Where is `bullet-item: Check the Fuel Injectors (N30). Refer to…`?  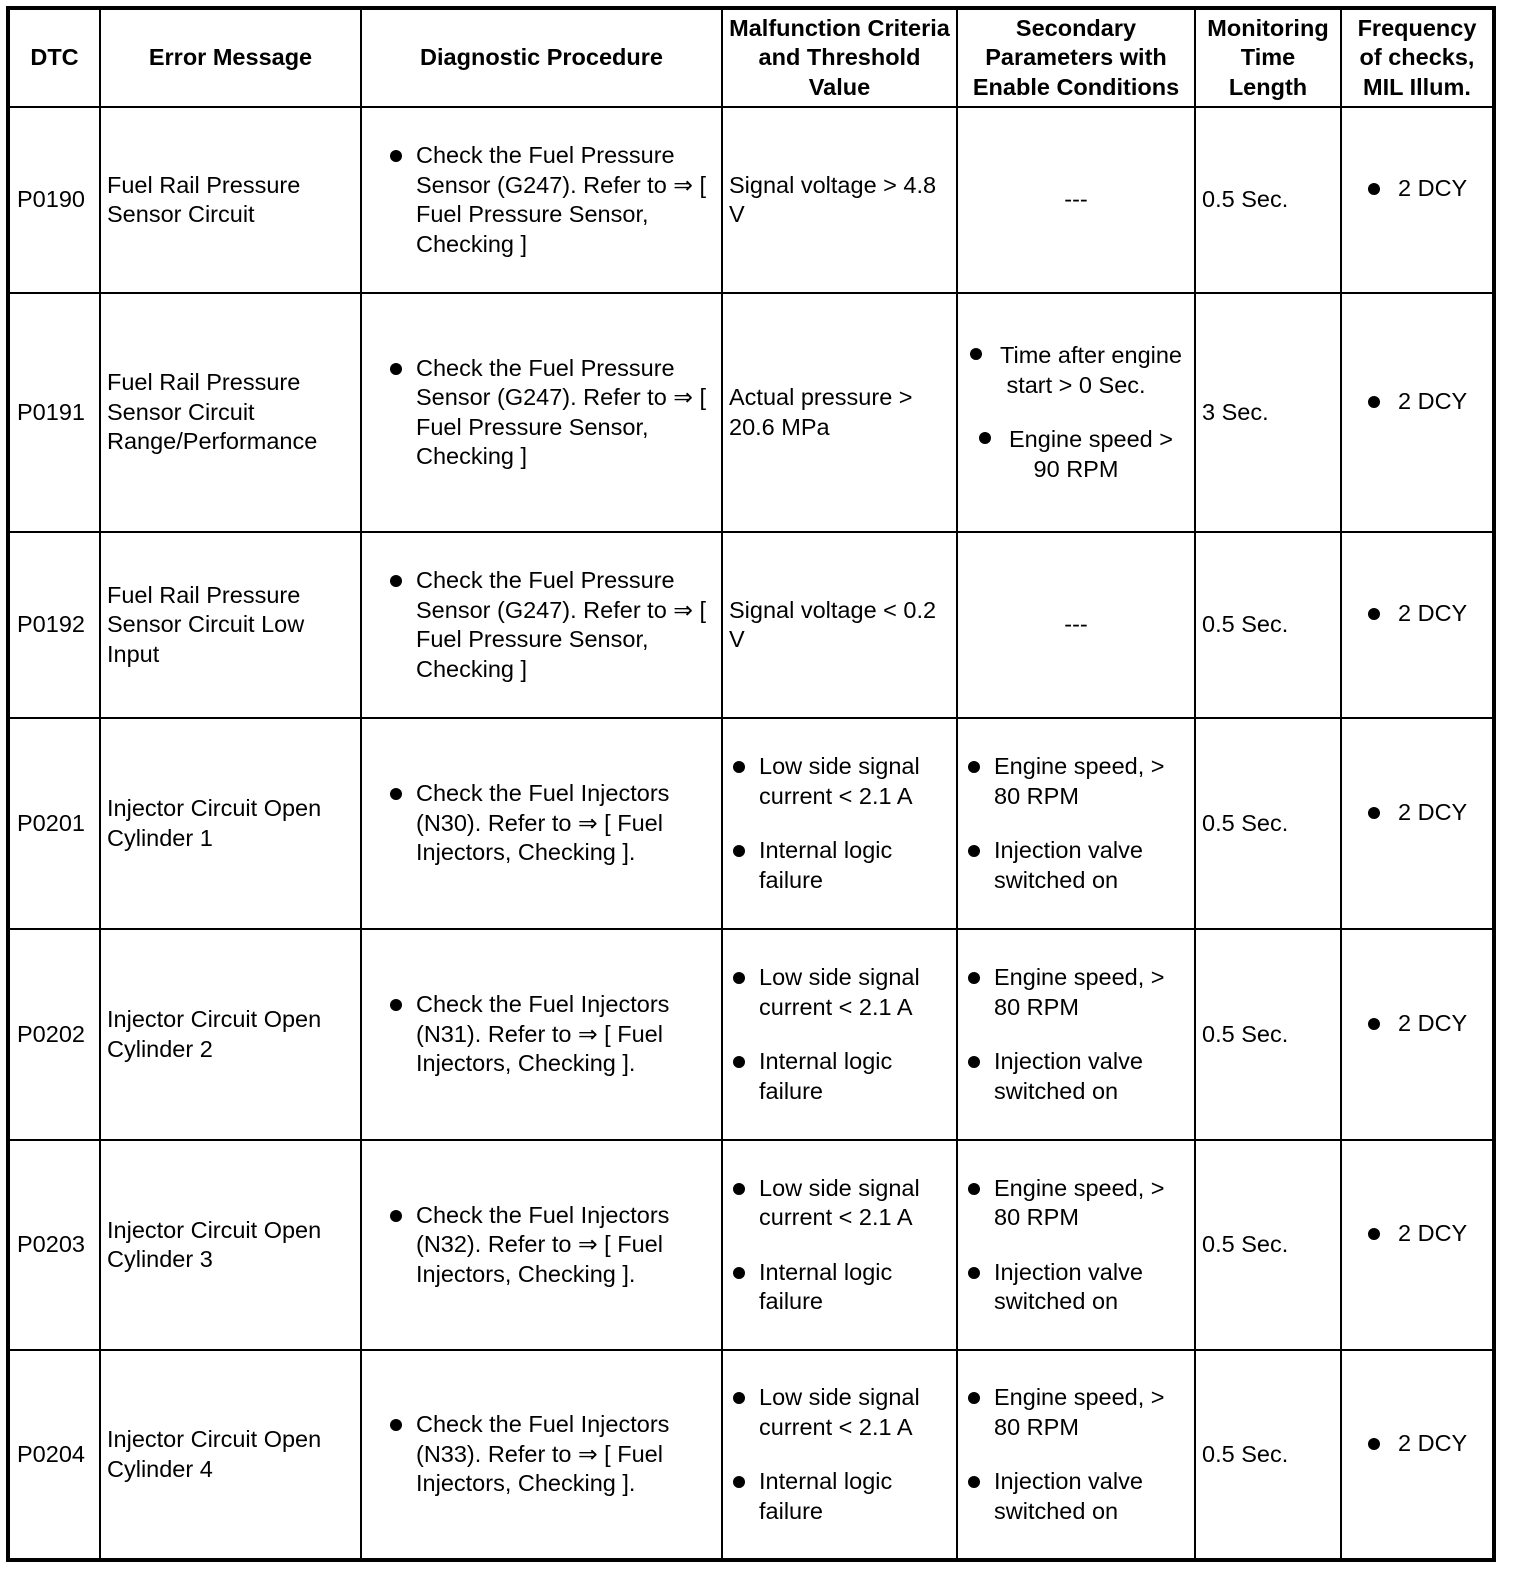
bullet-item: Check the Fuel Injectors (N30). Refer to… is located at coordinates (541, 823).